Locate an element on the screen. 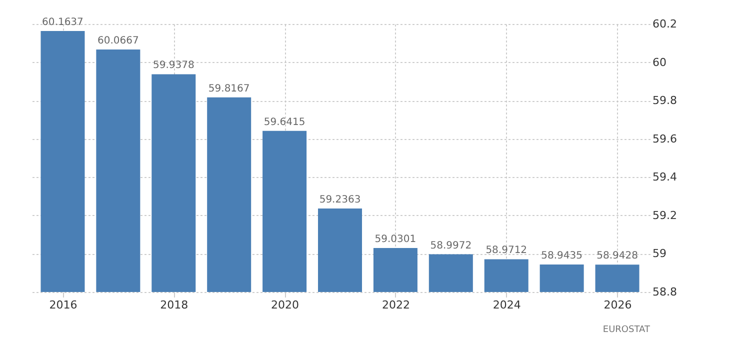 This screenshot has width=730, height=340. data-label: 58.9435 is located at coordinates (561, 256).